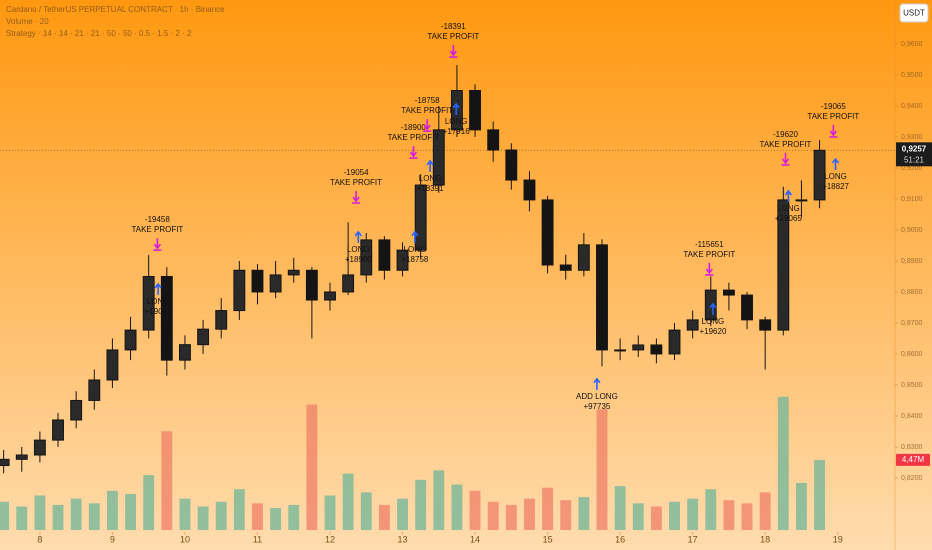 The image size is (932, 550). What do you see at coordinates (912, 106) in the screenshot?
I see `y-tick-label: 0,9400` at bounding box center [912, 106].